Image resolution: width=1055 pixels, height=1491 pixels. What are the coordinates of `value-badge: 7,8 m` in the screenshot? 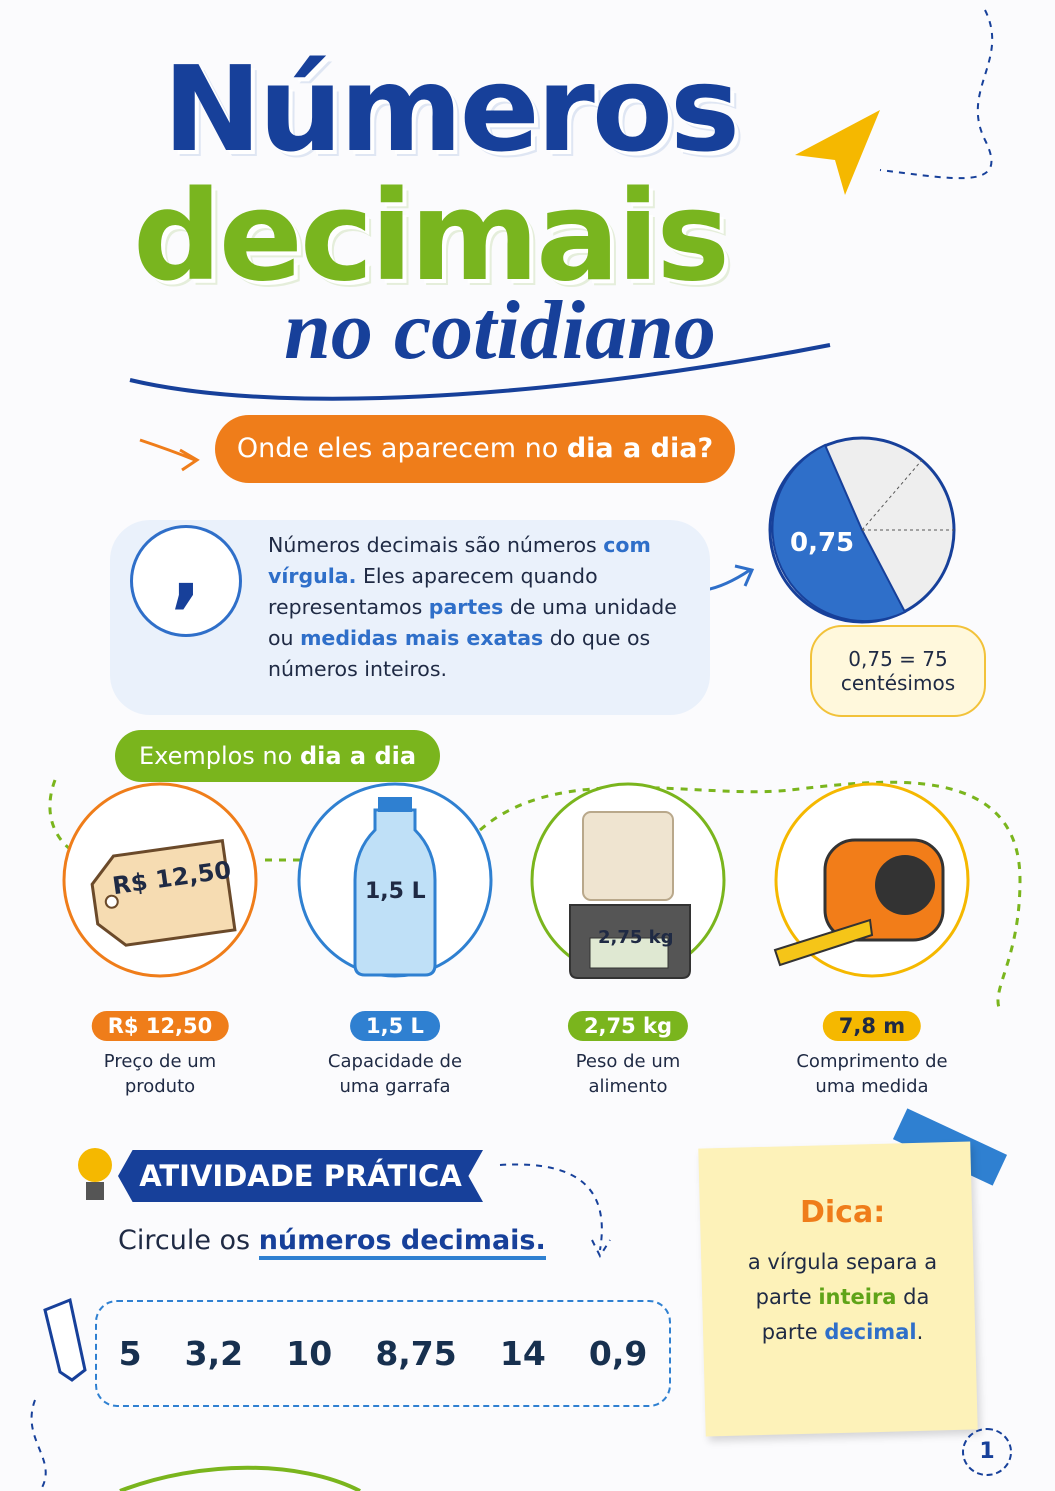 It's located at (872, 1026).